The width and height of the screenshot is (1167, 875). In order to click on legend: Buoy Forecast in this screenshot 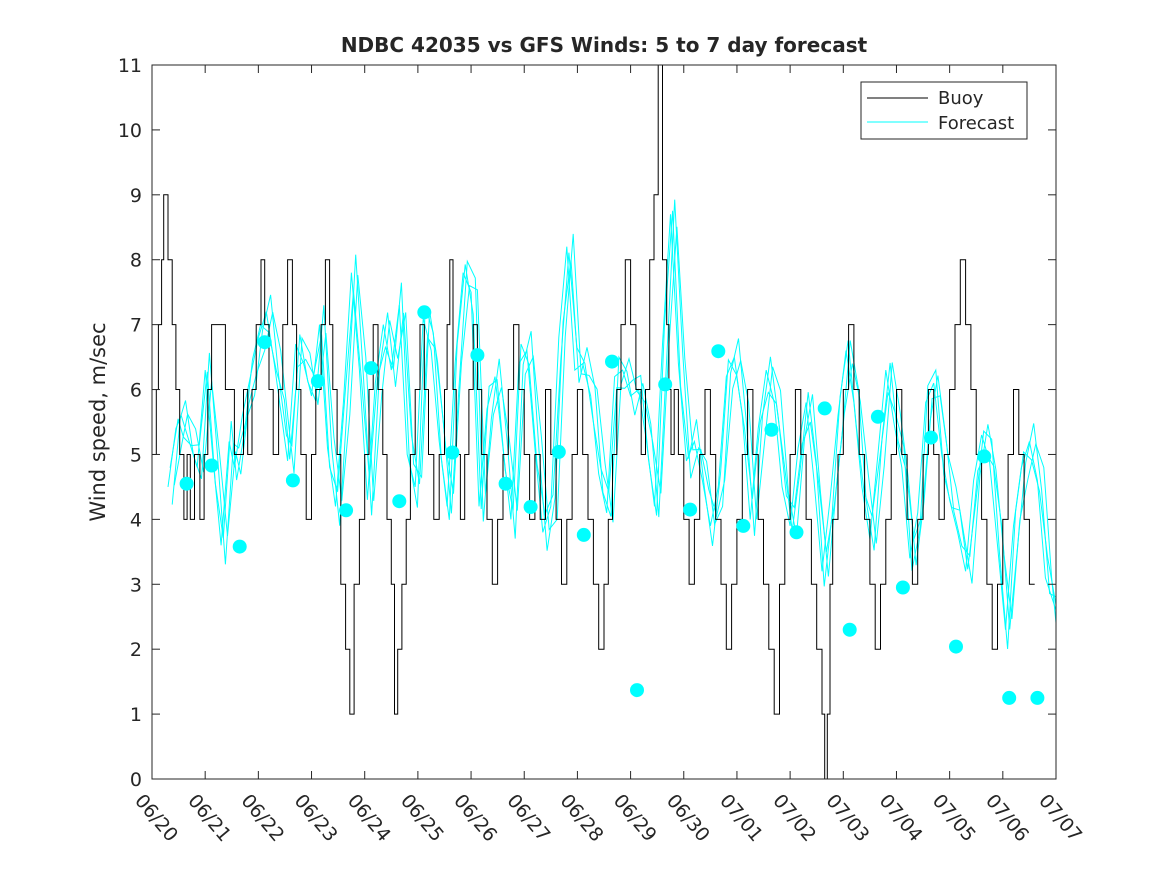, I will do `click(944, 110)`.